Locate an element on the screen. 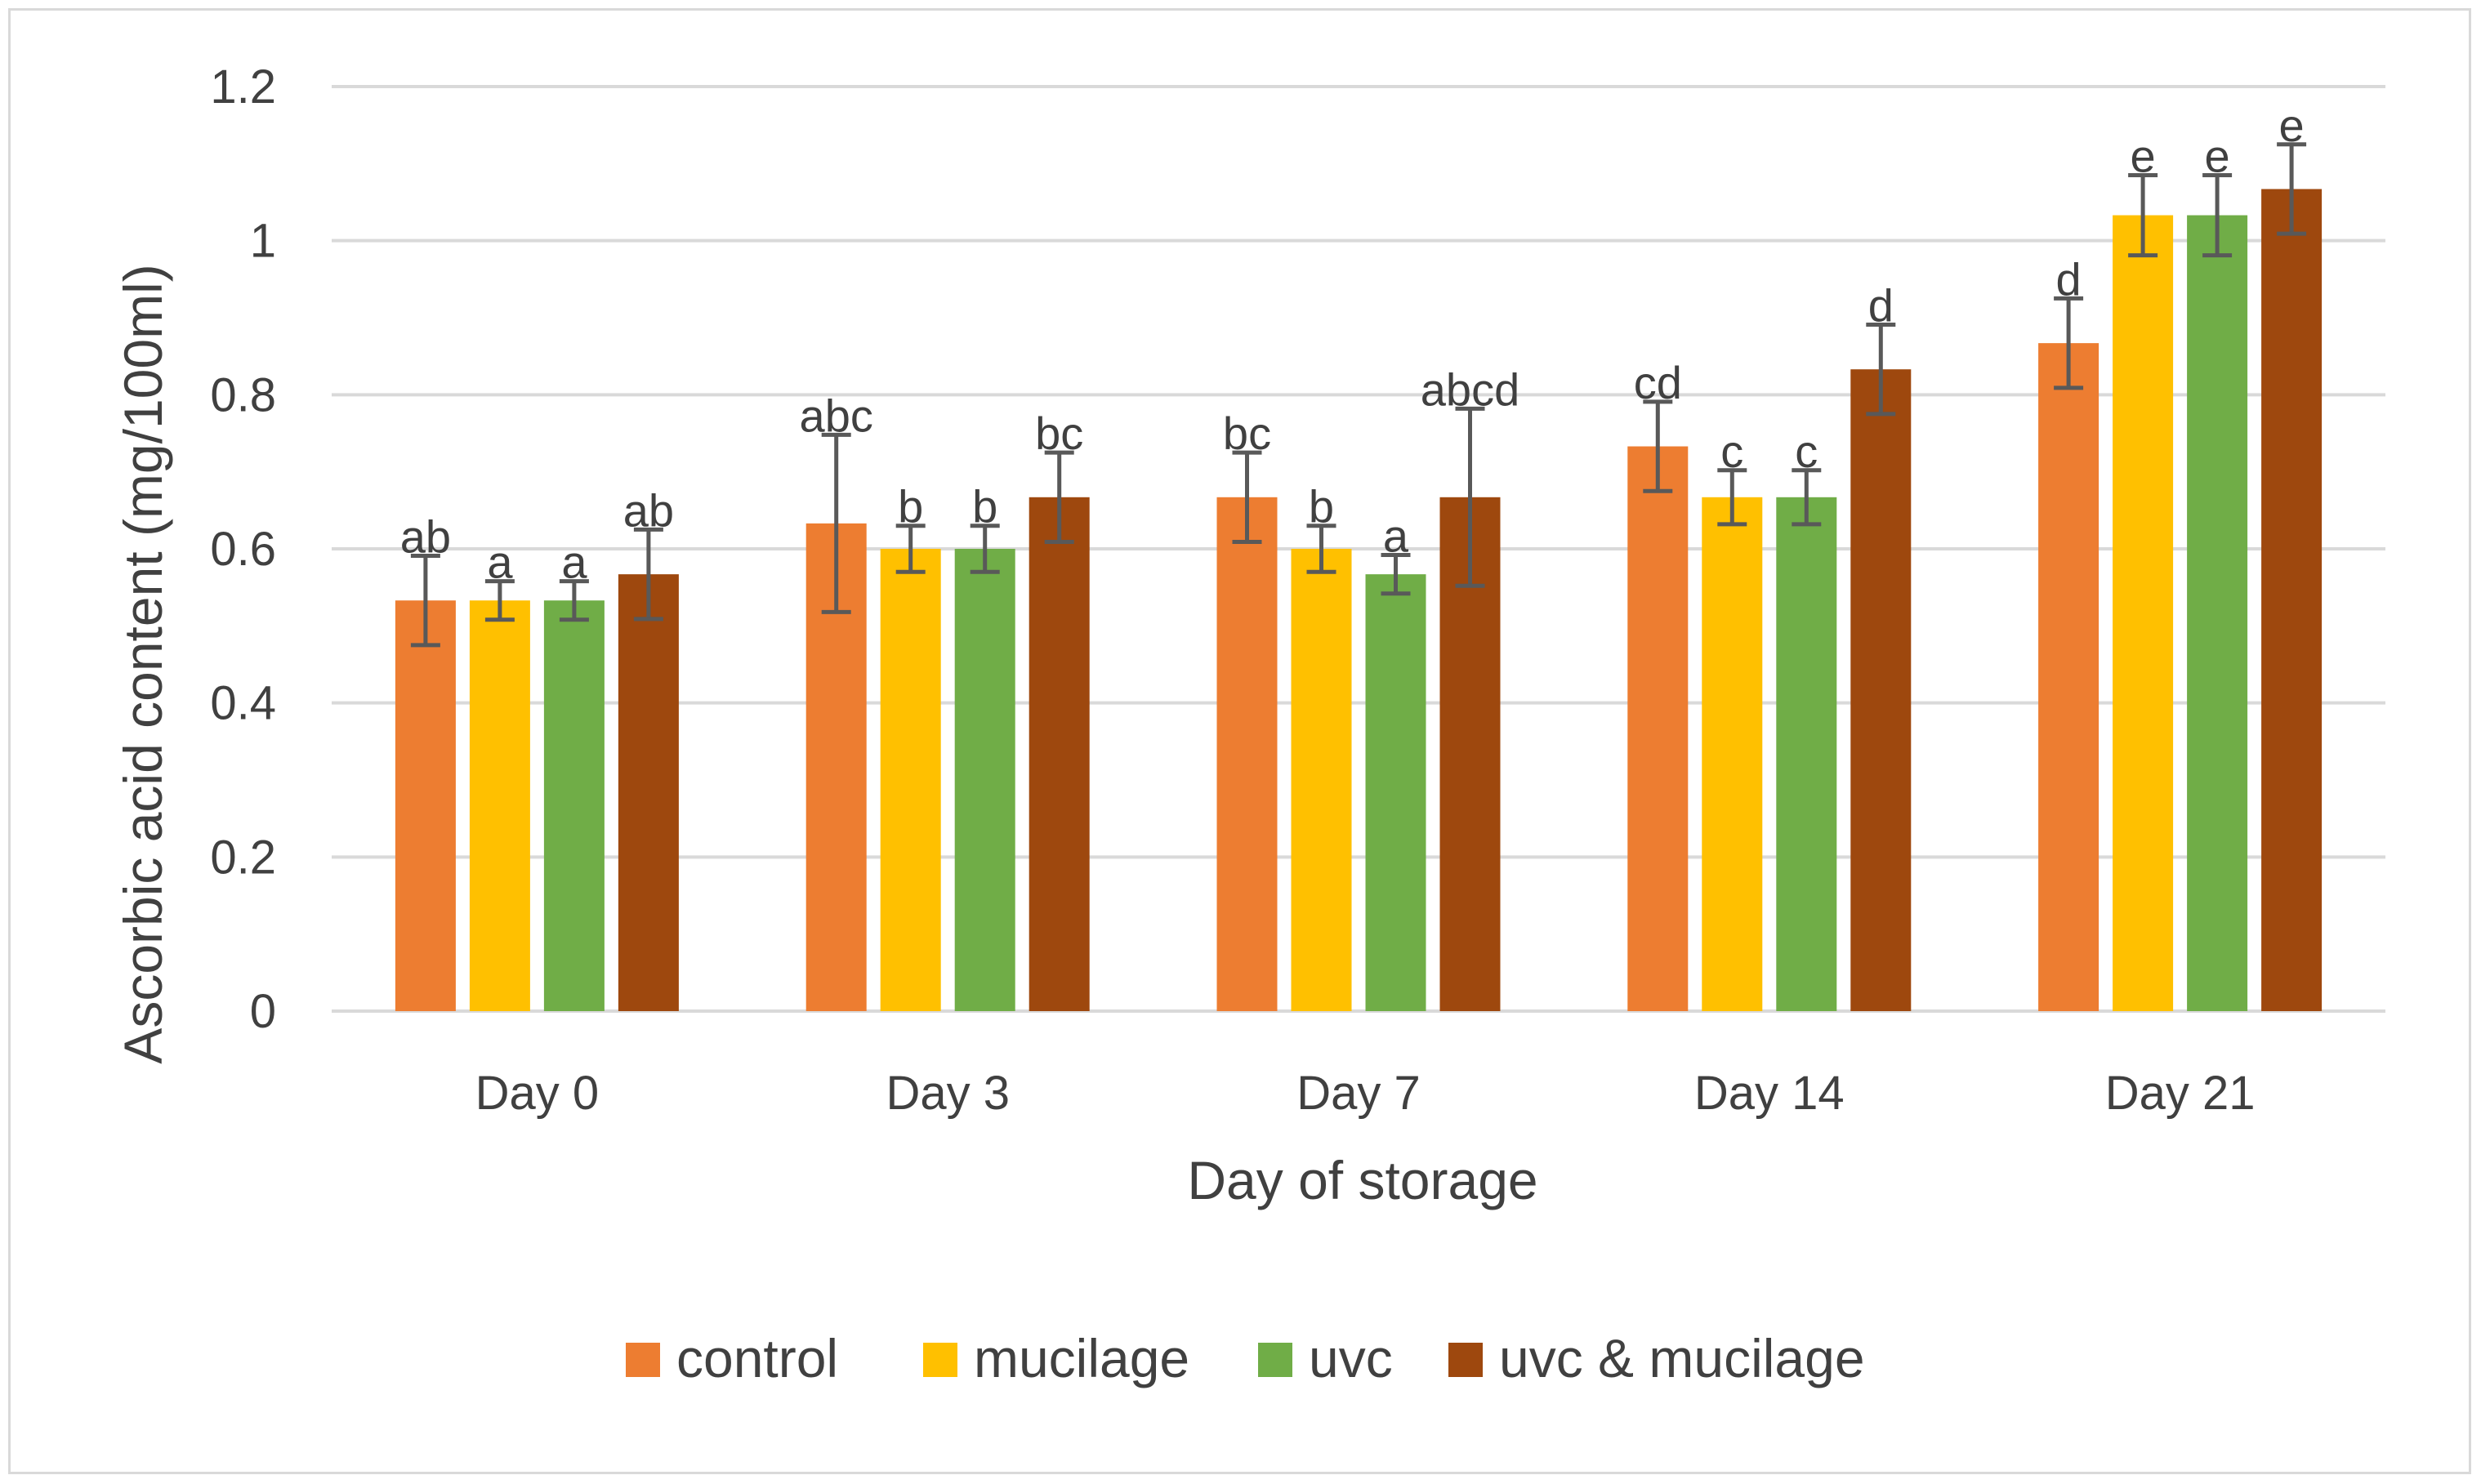 This screenshot has width=2481, height=1484. x-category-label: Day 7 is located at coordinates (1358, 1093).